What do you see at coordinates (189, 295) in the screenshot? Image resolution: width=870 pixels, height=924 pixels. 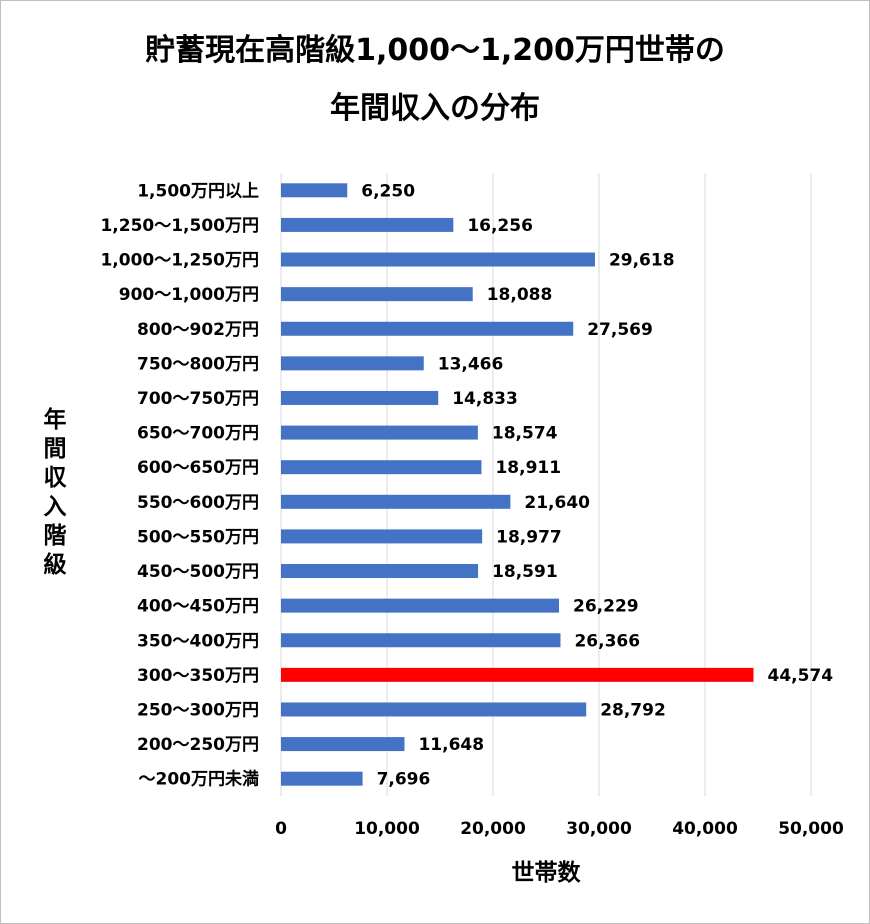 I see `category-label: 900～1,000万円` at bounding box center [189, 295].